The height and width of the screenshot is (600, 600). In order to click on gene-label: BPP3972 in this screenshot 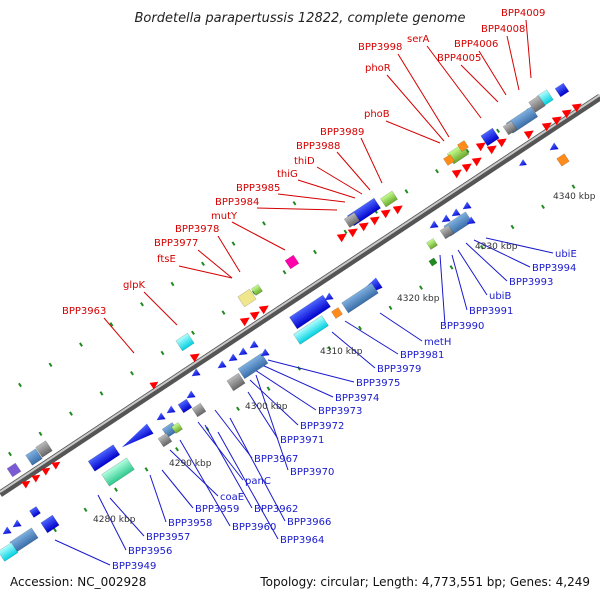, I will do `click(322, 426)`.